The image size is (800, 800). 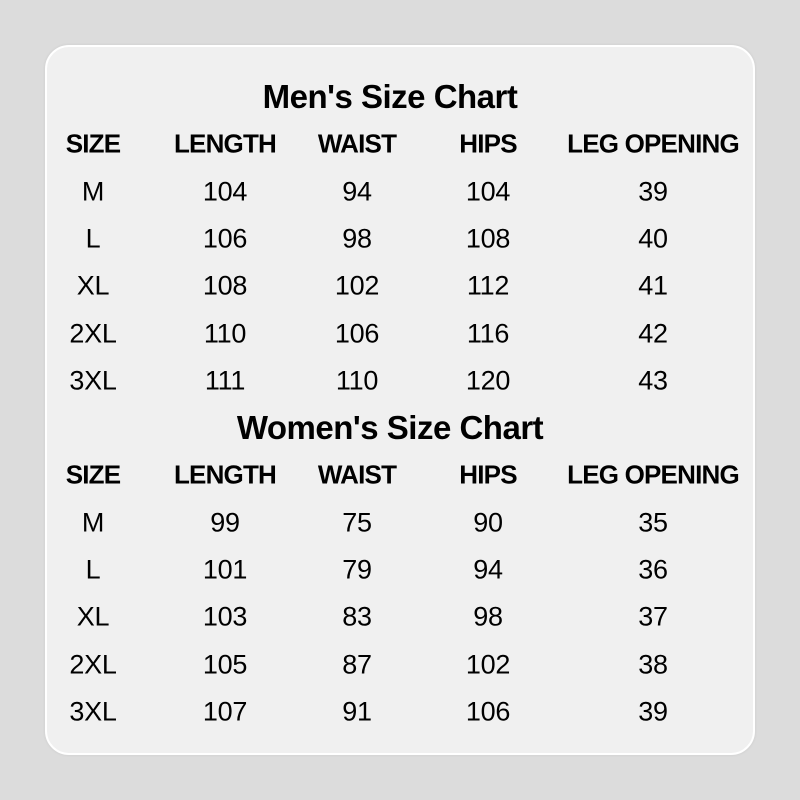 I want to click on mens-column-header: WAIST, so click(x=357, y=143).